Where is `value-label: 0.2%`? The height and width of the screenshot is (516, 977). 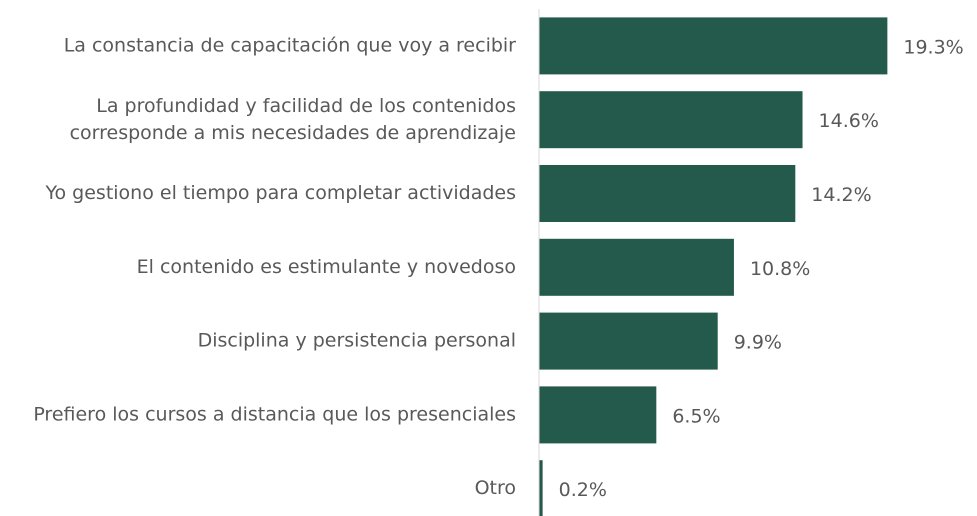
value-label: 0.2% is located at coordinates (583, 490).